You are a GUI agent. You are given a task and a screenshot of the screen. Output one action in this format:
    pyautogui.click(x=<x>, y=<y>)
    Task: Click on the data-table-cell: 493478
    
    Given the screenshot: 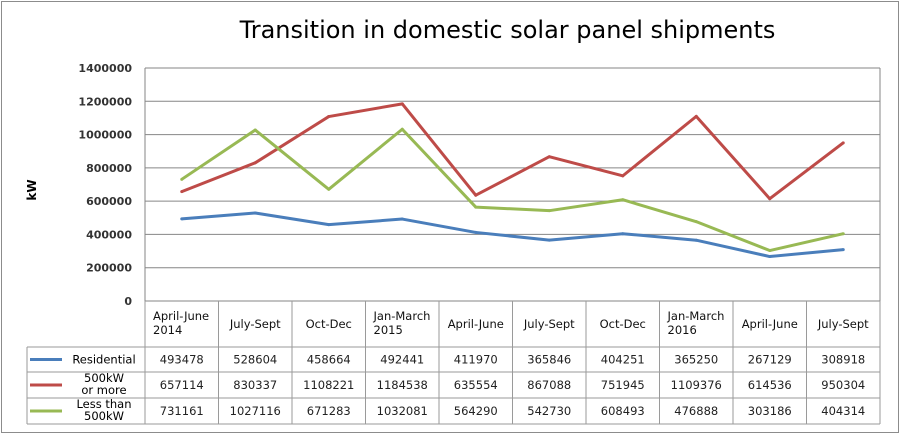 What is the action you would take?
    pyautogui.click(x=182, y=360)
    